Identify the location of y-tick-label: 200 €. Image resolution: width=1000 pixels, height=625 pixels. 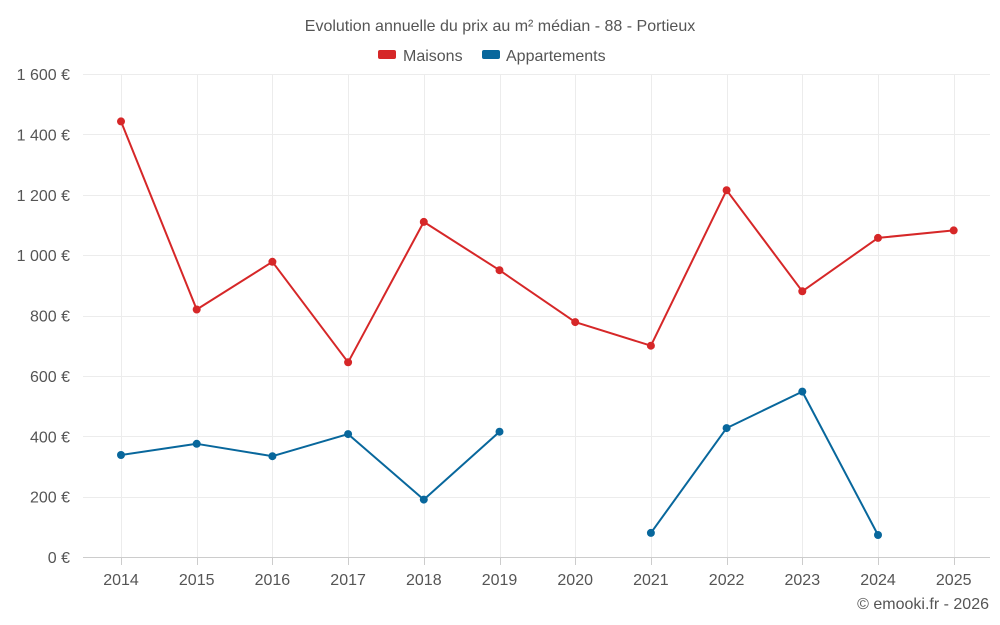
(50, 498).